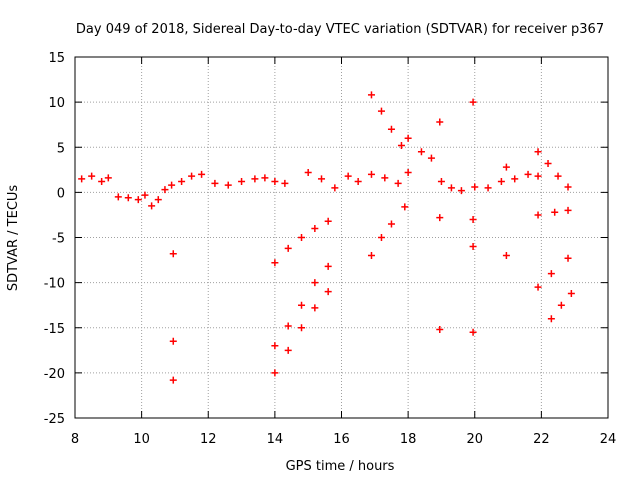 The height and width of the screenshot is (480, 640). Describe the element at coordinates (56, 58) in the screenshot. I see `y-tick-label: 15` at that location.